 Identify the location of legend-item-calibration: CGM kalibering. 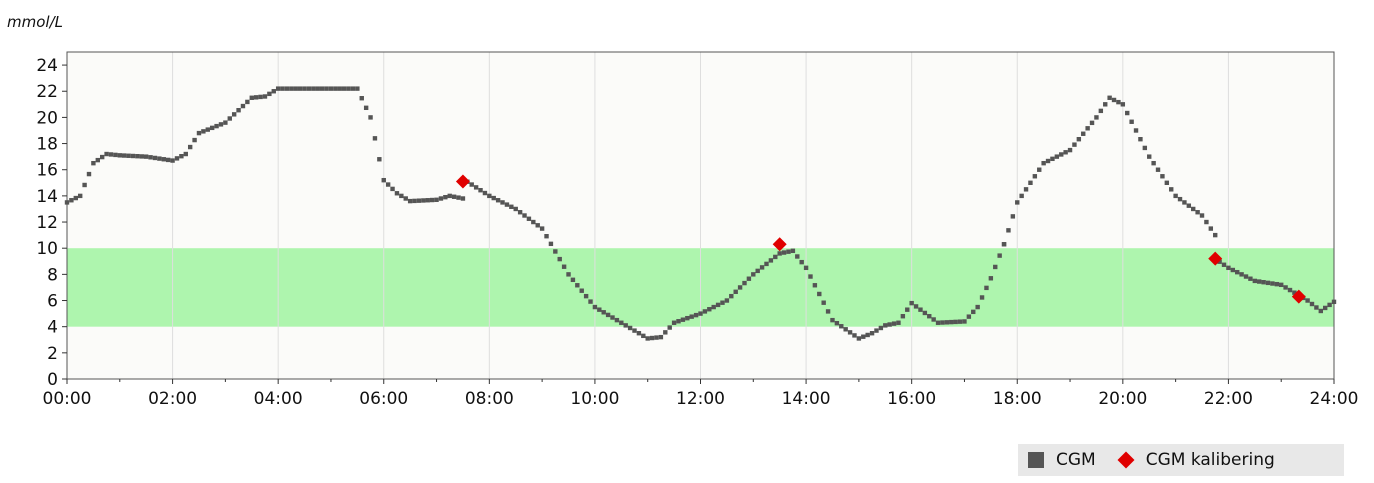
(1196, 460).